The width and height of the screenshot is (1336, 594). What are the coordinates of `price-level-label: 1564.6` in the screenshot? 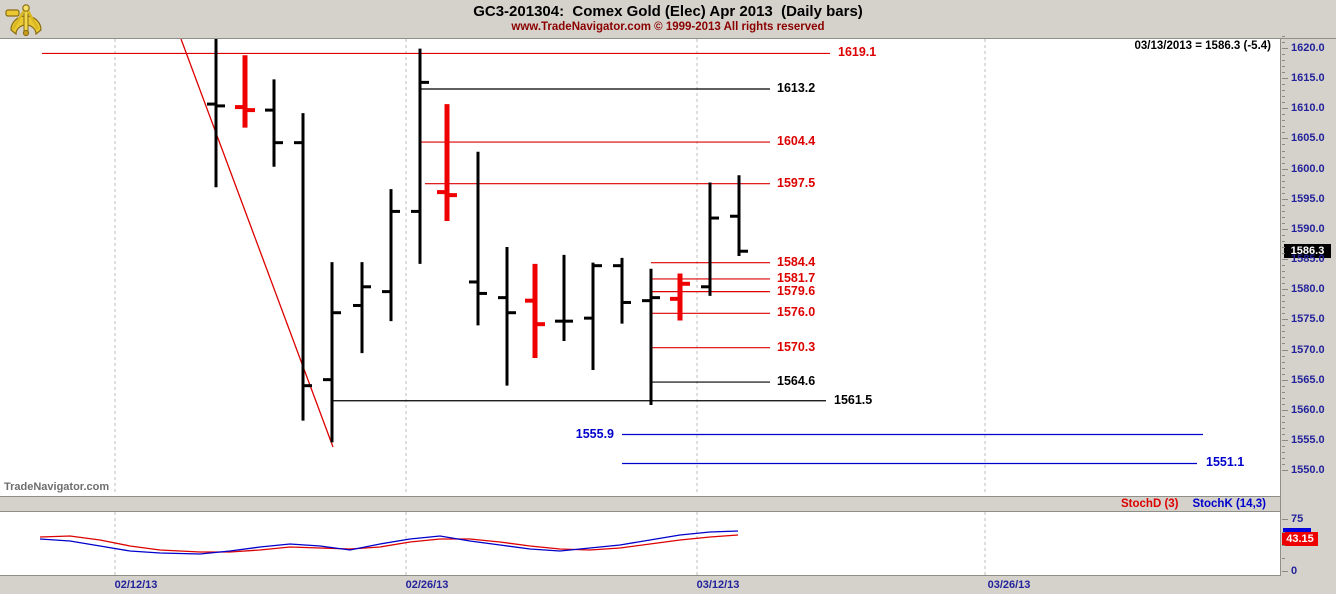 It's located at (796, 381).